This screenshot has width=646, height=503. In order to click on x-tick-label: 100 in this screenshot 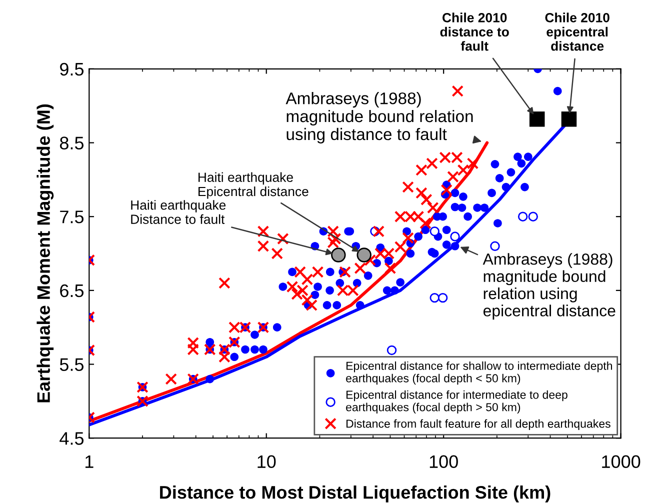, I will do `click(444, 461)`.